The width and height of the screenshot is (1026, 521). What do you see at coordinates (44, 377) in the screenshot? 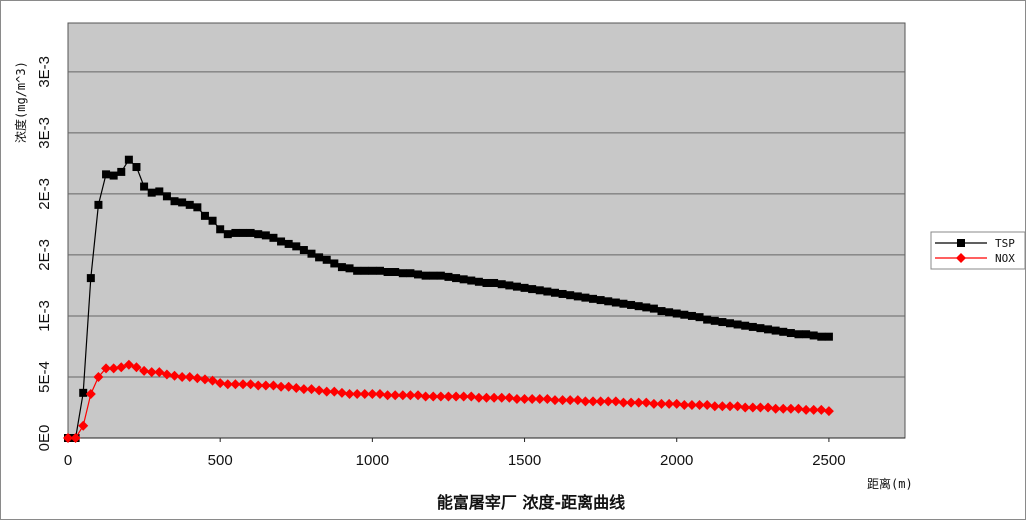
I see `y-tick-label: 5E-4` at bounding box center [44, 377].